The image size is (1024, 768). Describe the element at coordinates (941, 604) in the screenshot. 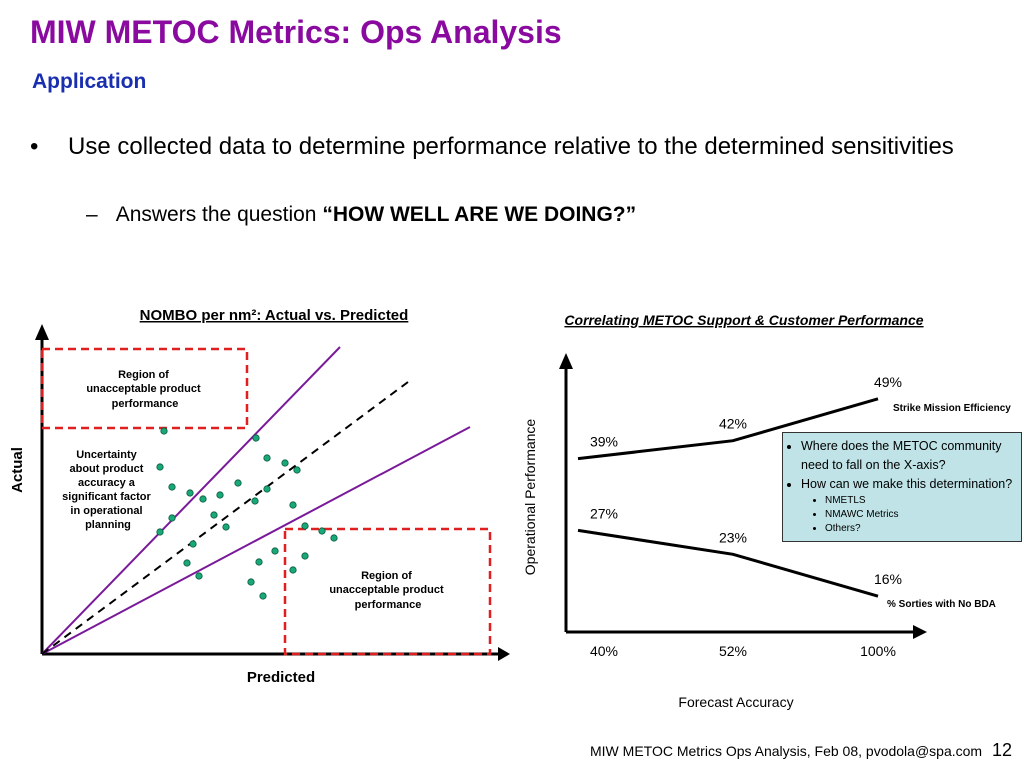

I see `series-no-bda-name: % Sorties with No BDA` at that location.